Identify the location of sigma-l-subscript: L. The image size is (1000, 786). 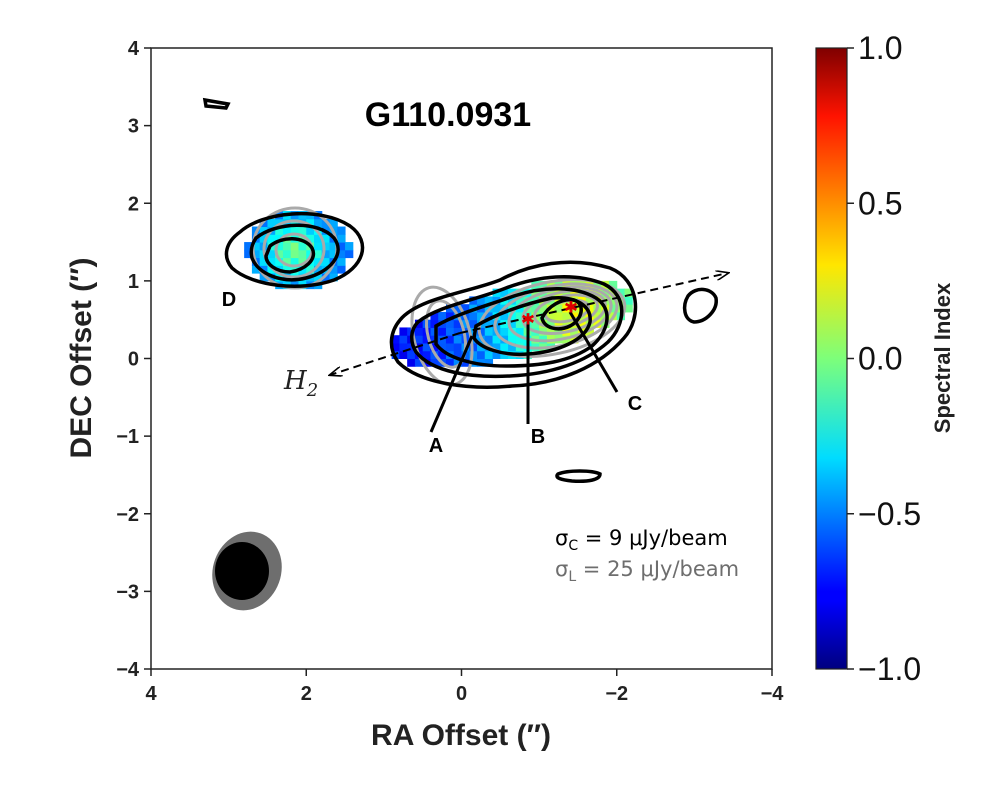
(572, 577).